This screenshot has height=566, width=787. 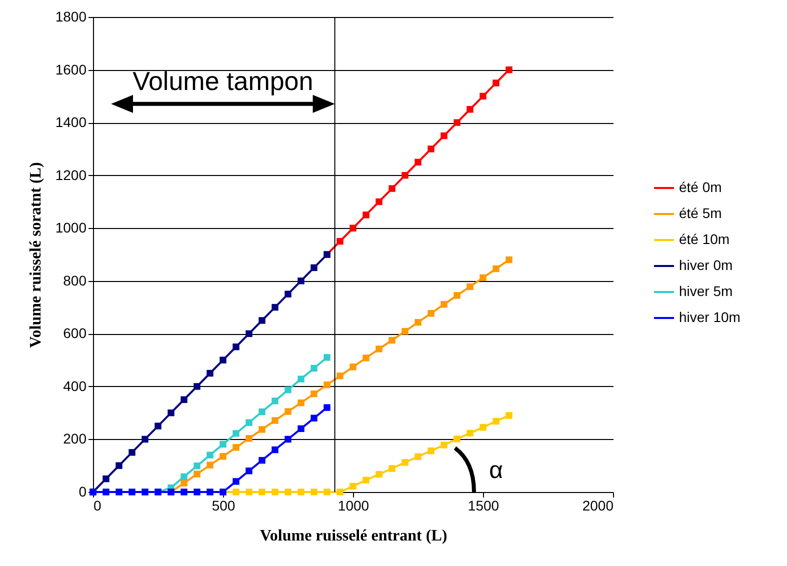 I want to click on annotation: Volume tampon, so click(x=223, y=81).